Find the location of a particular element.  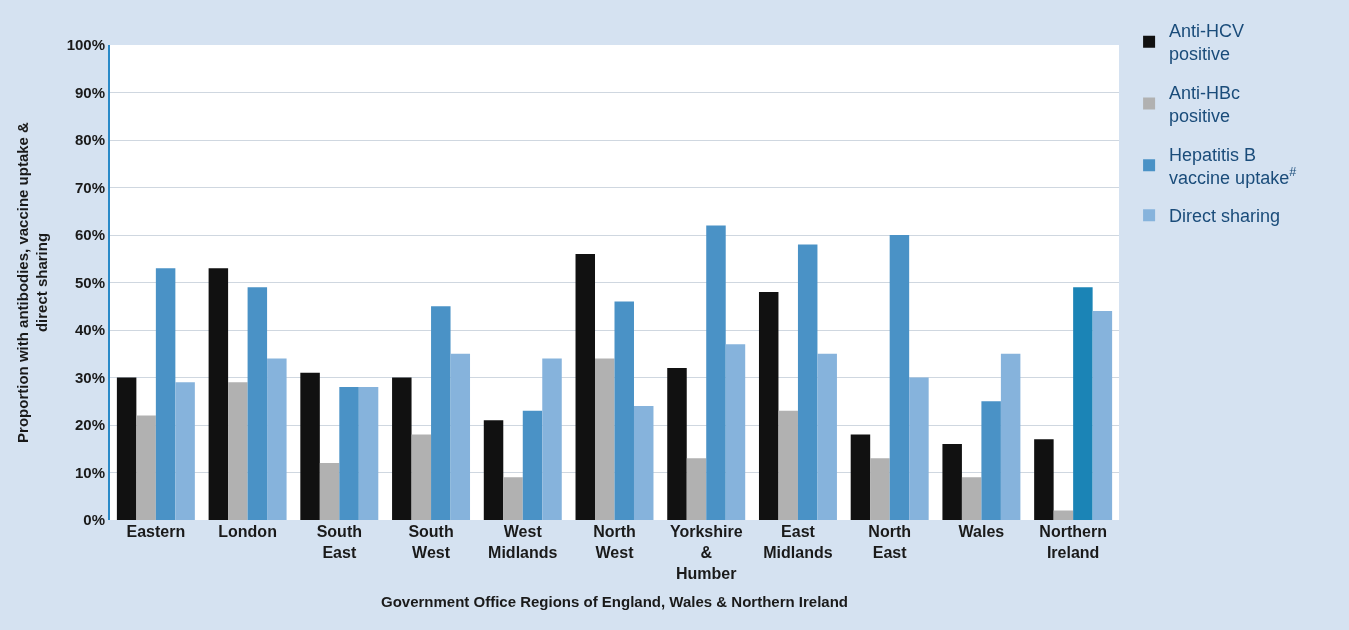

y-axis-title: Proportion with antibodies, vaccine uptake & direct sharing is located at coordinates (32, 282).